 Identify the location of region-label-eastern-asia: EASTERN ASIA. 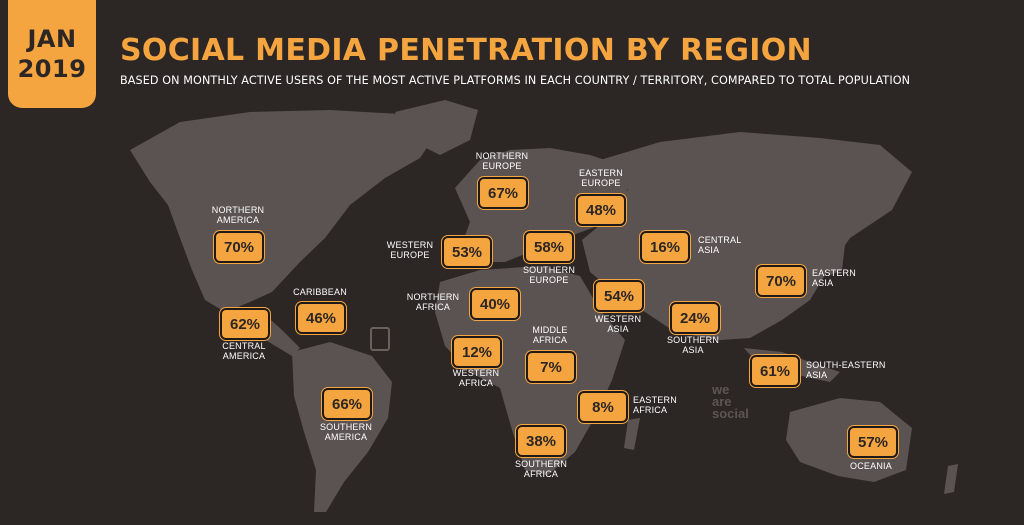
(834, 278).